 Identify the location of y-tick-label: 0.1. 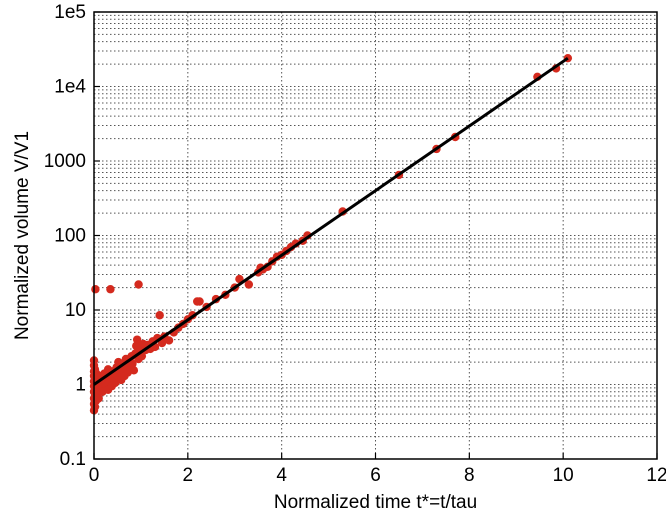
(73, 459).